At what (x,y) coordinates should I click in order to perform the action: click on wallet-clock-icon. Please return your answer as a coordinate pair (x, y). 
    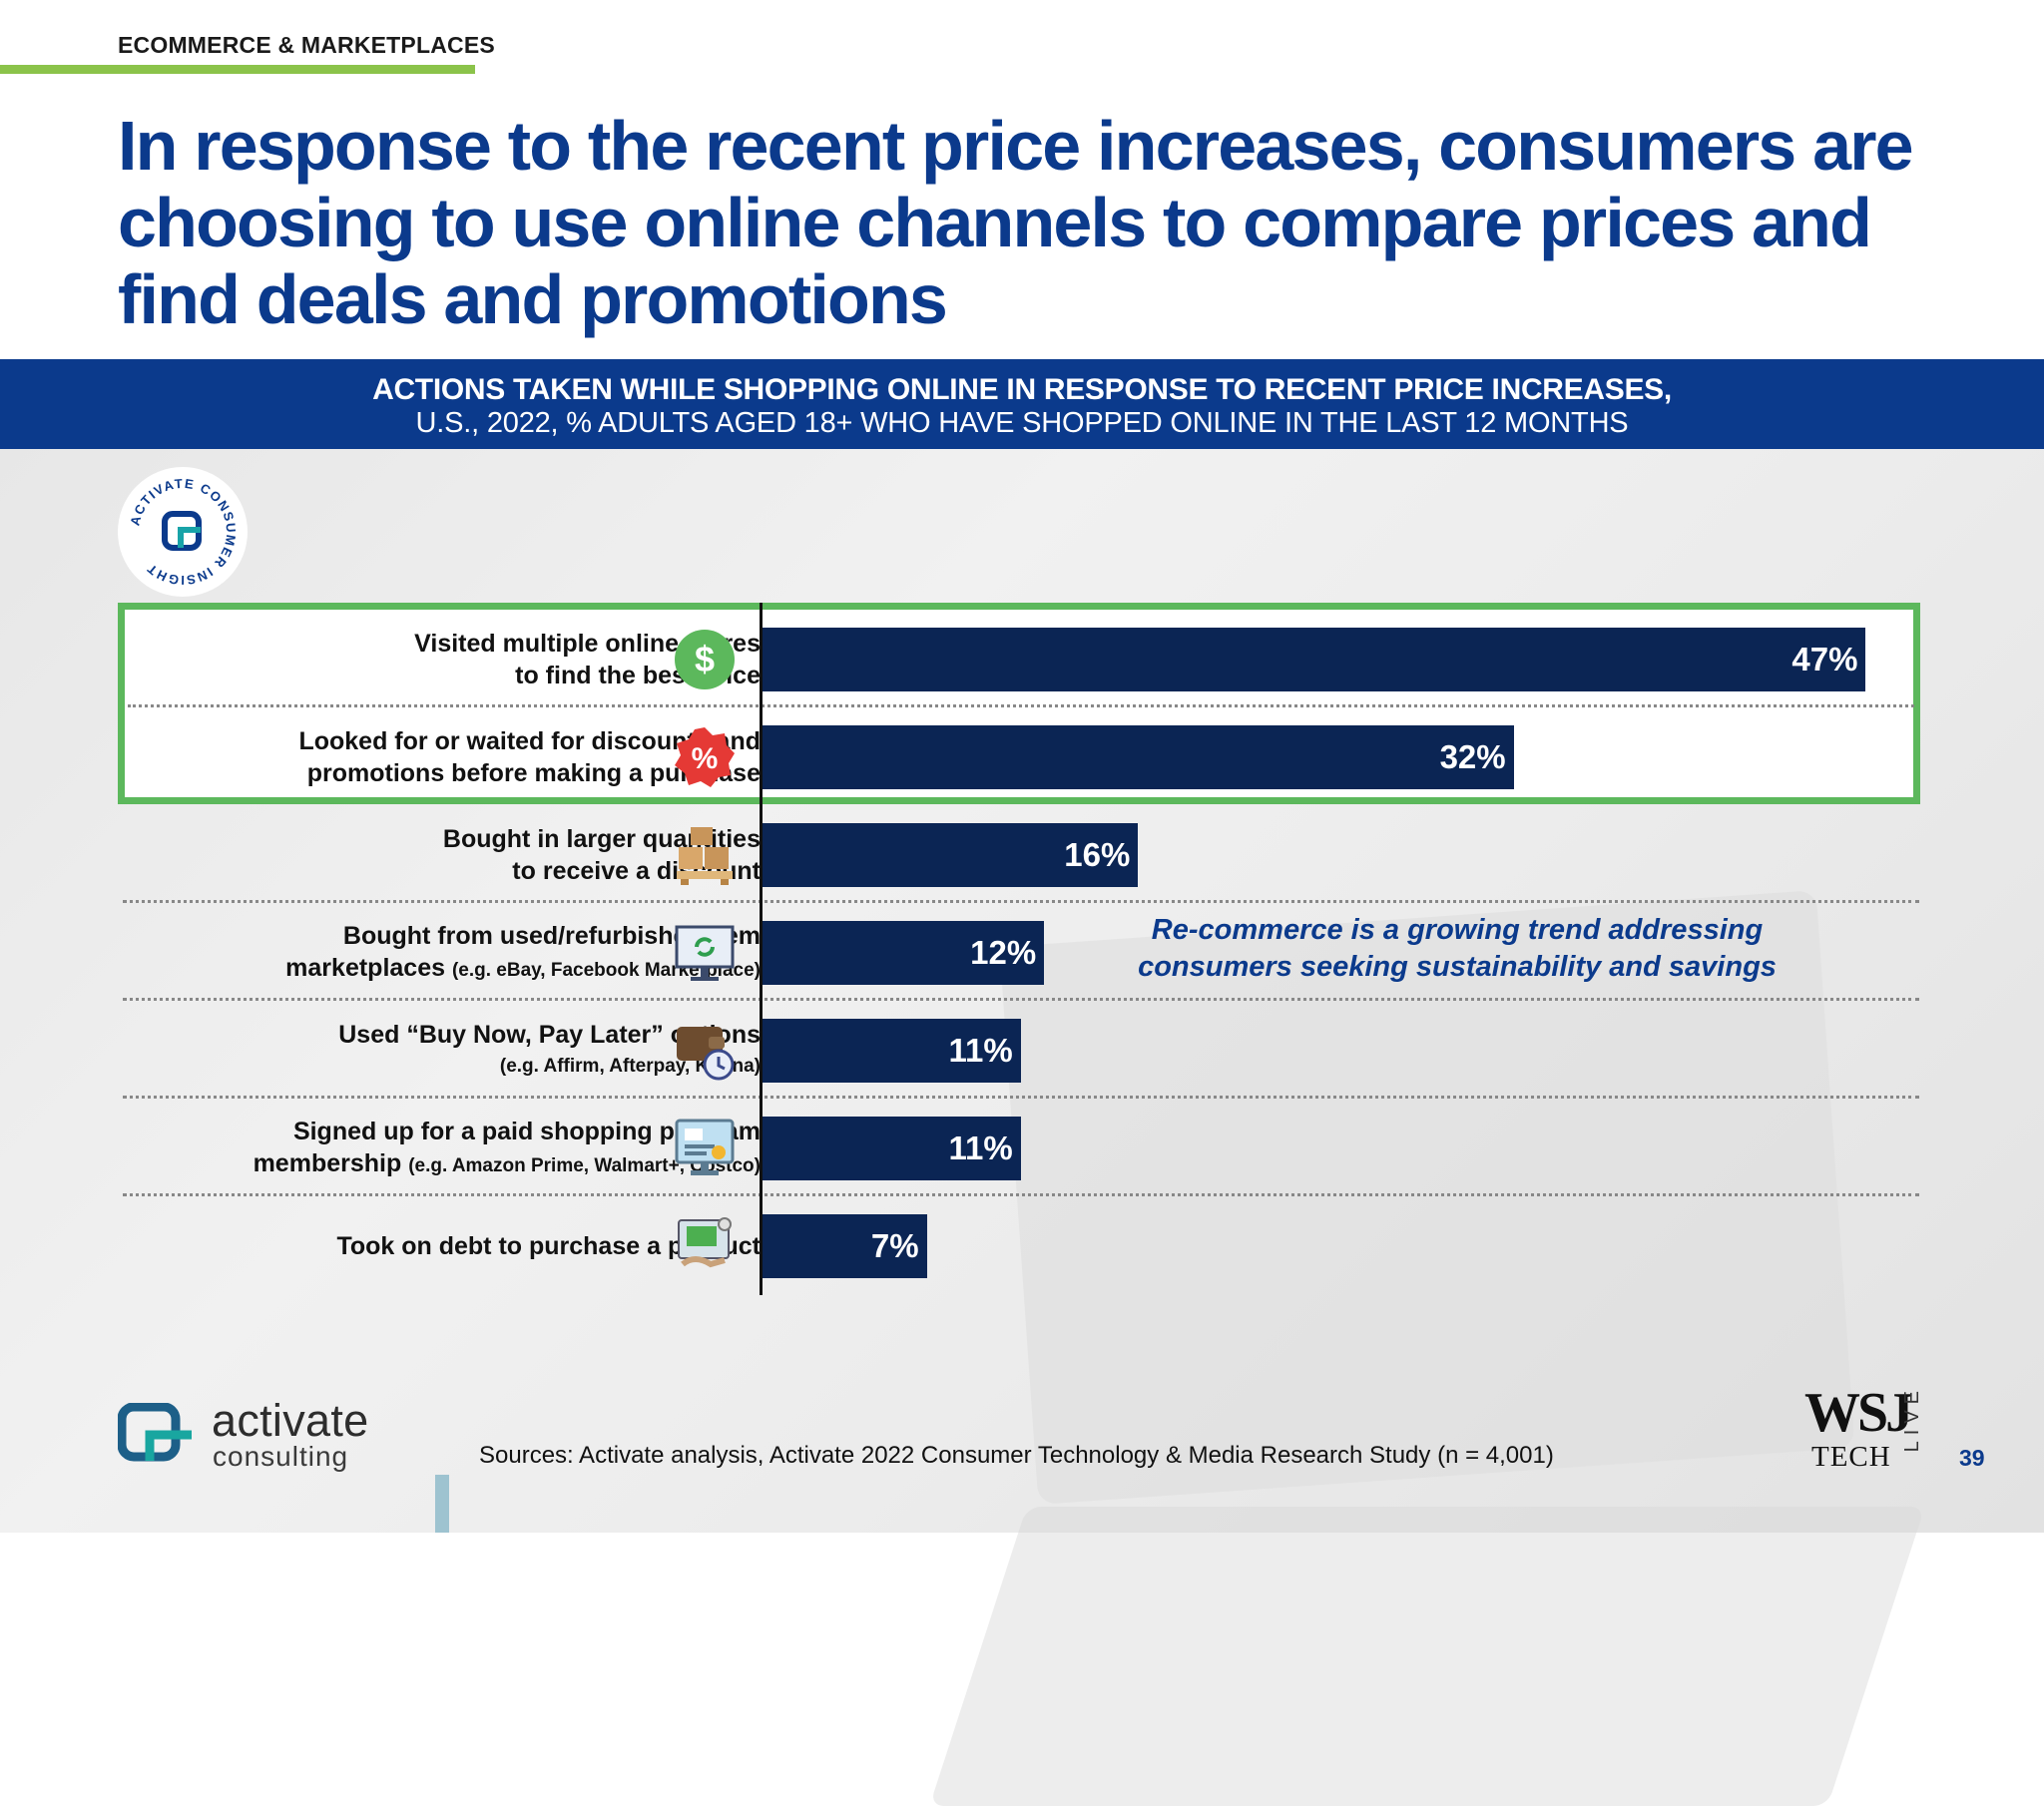
    Looking at the image, I should click on (705, 1051).